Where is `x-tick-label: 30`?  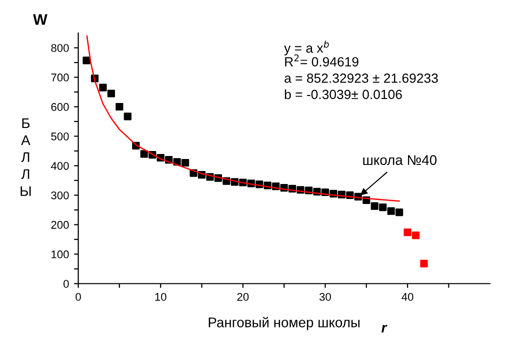 x-tick-label: 30 is located at coordinates (325, 296).